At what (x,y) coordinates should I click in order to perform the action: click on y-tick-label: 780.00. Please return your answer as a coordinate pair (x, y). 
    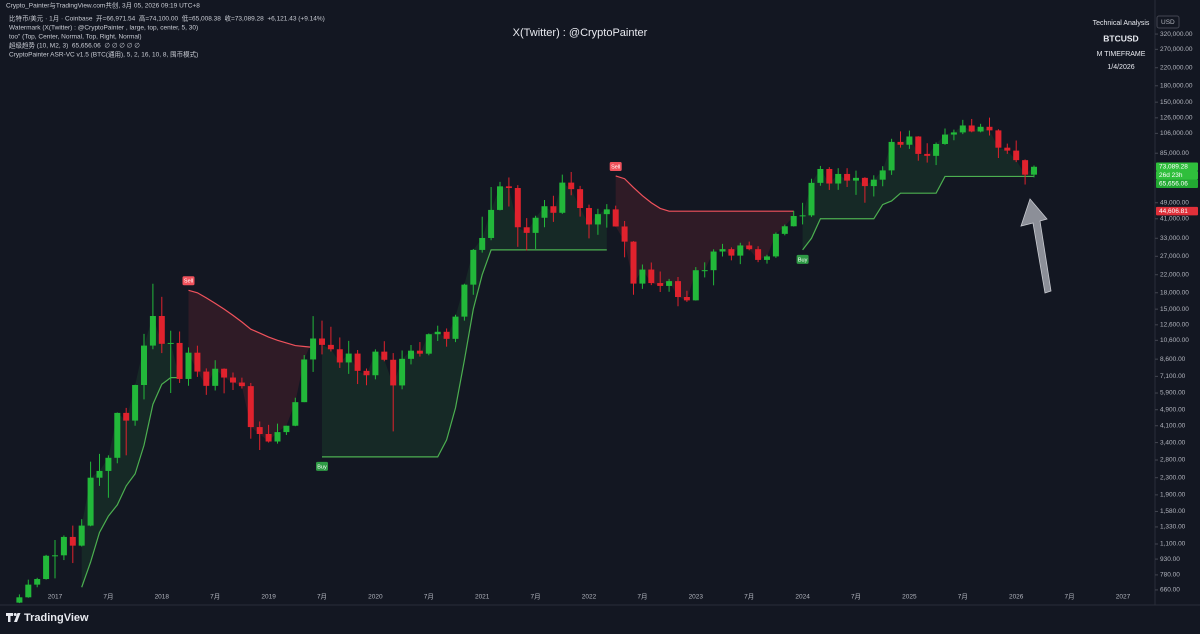
    Looking at the image, I should click on (1170, 575).